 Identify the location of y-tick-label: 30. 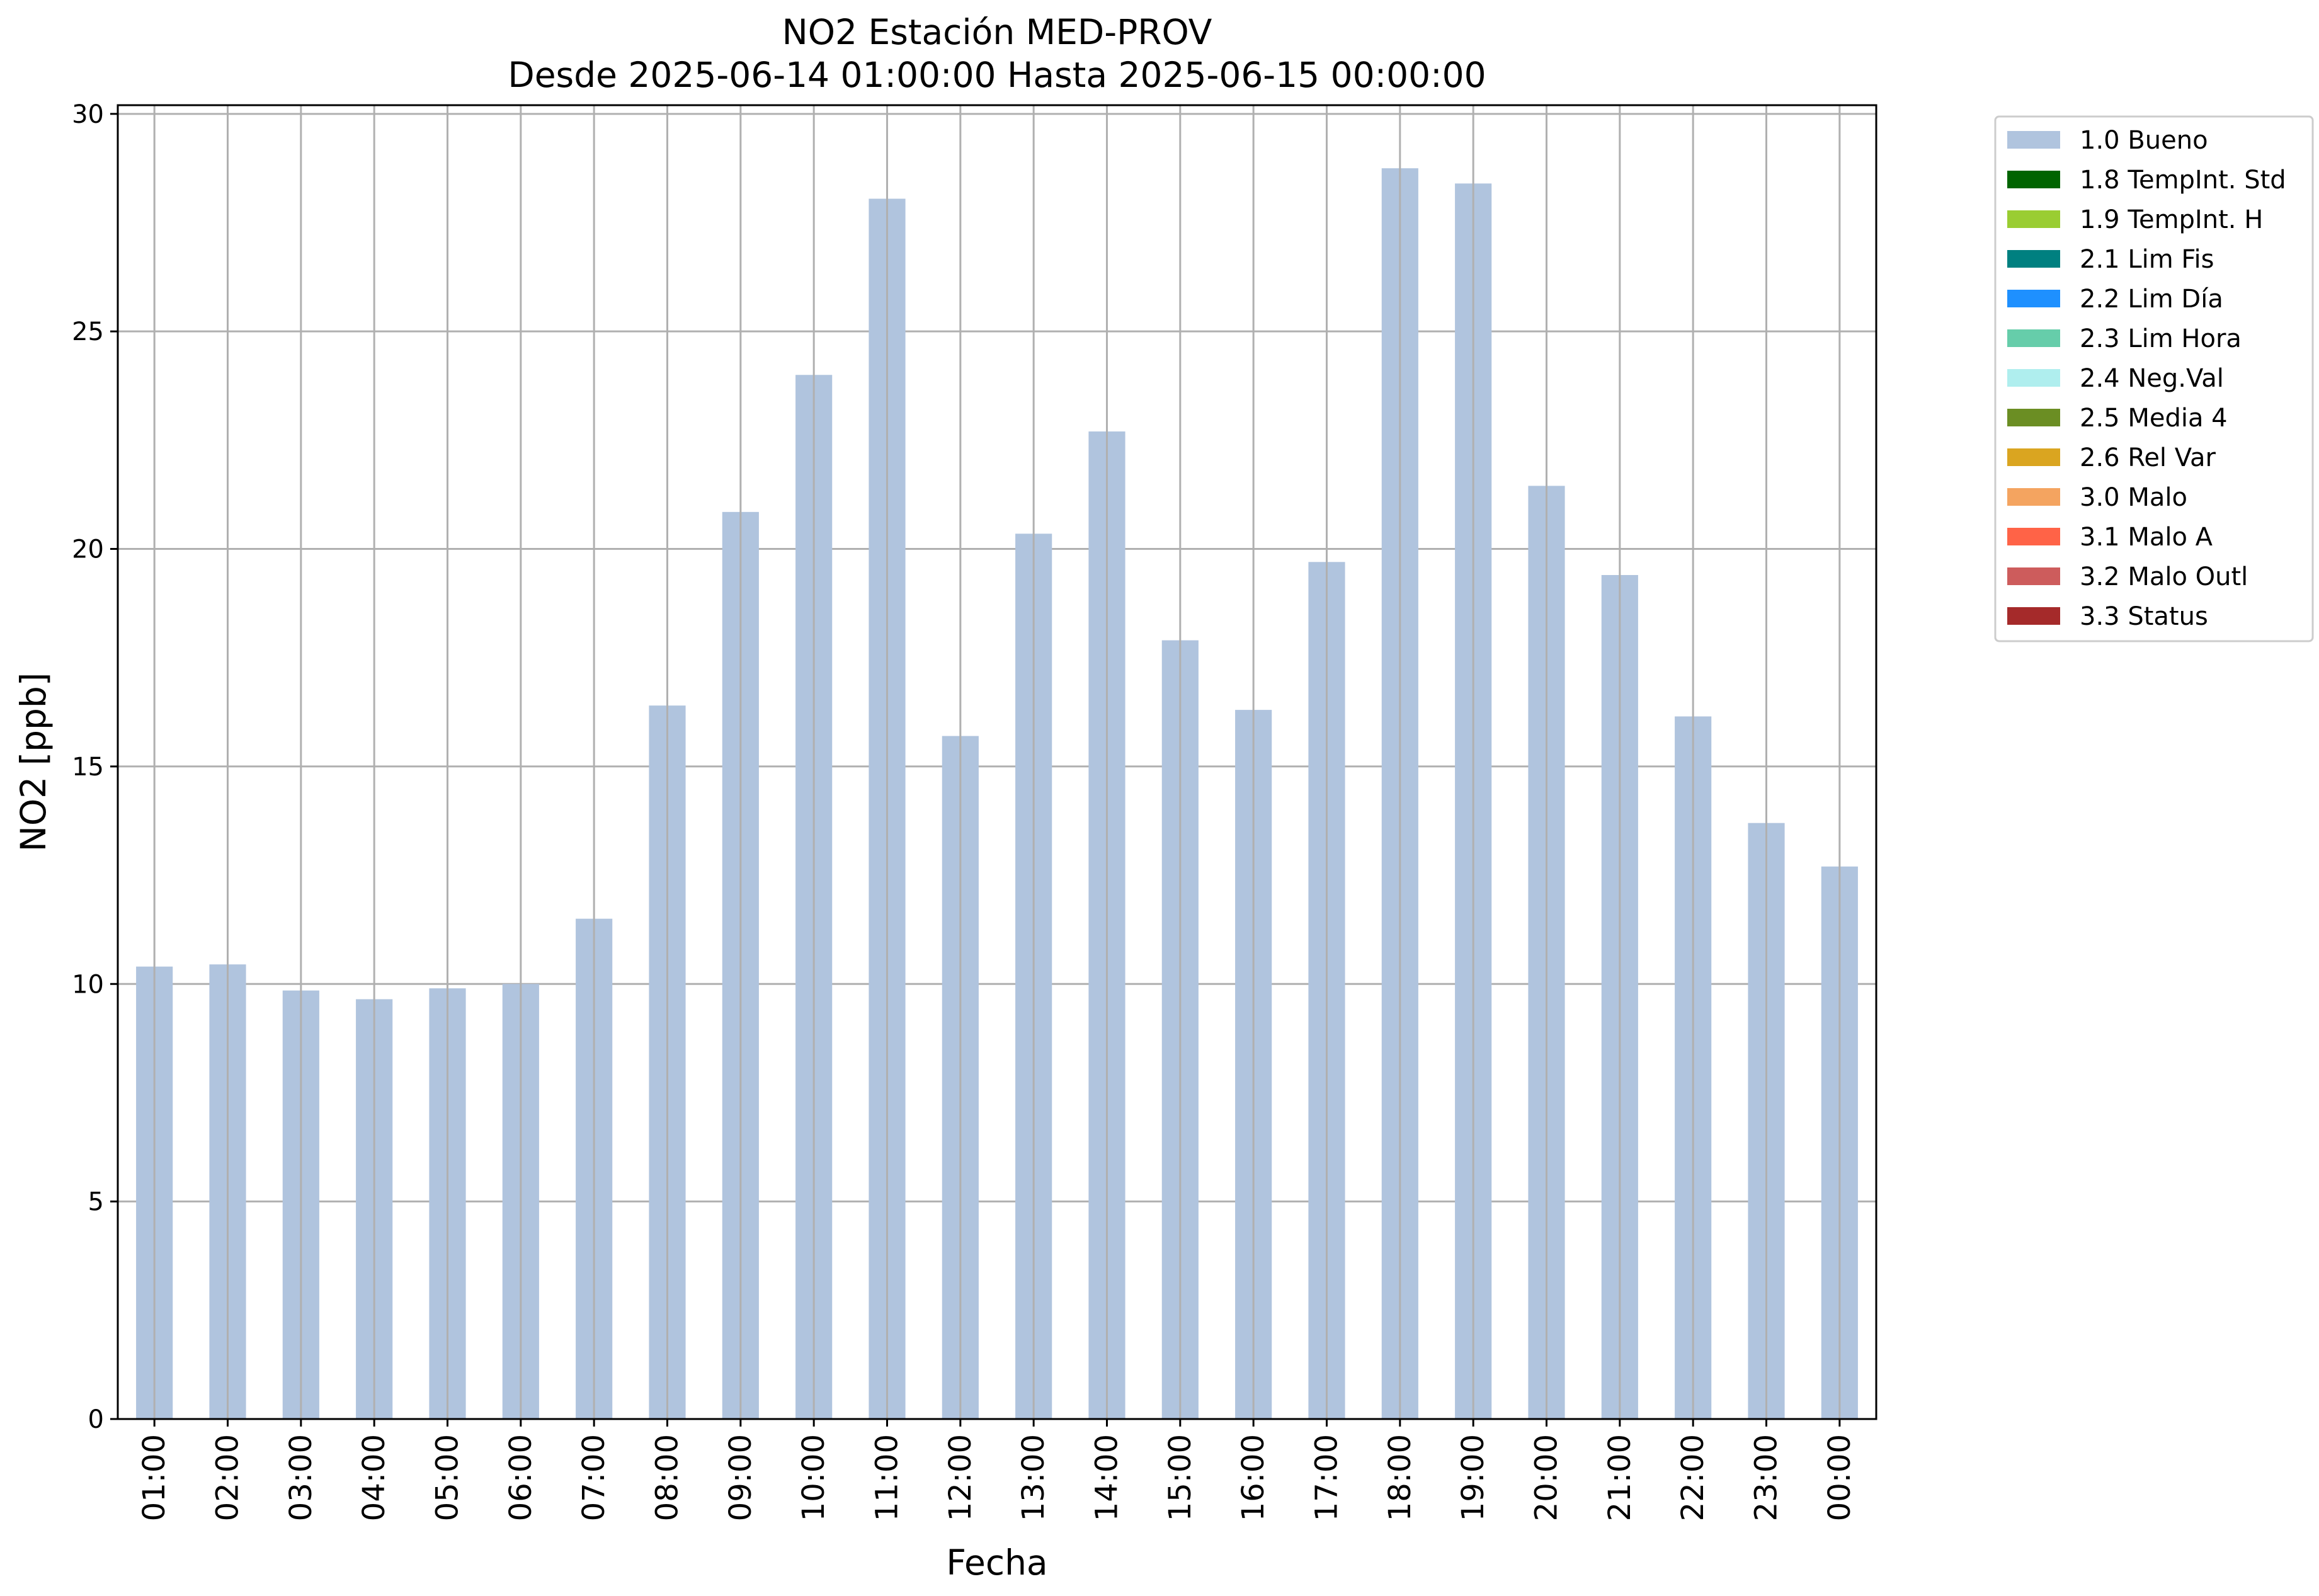
(88, 114).